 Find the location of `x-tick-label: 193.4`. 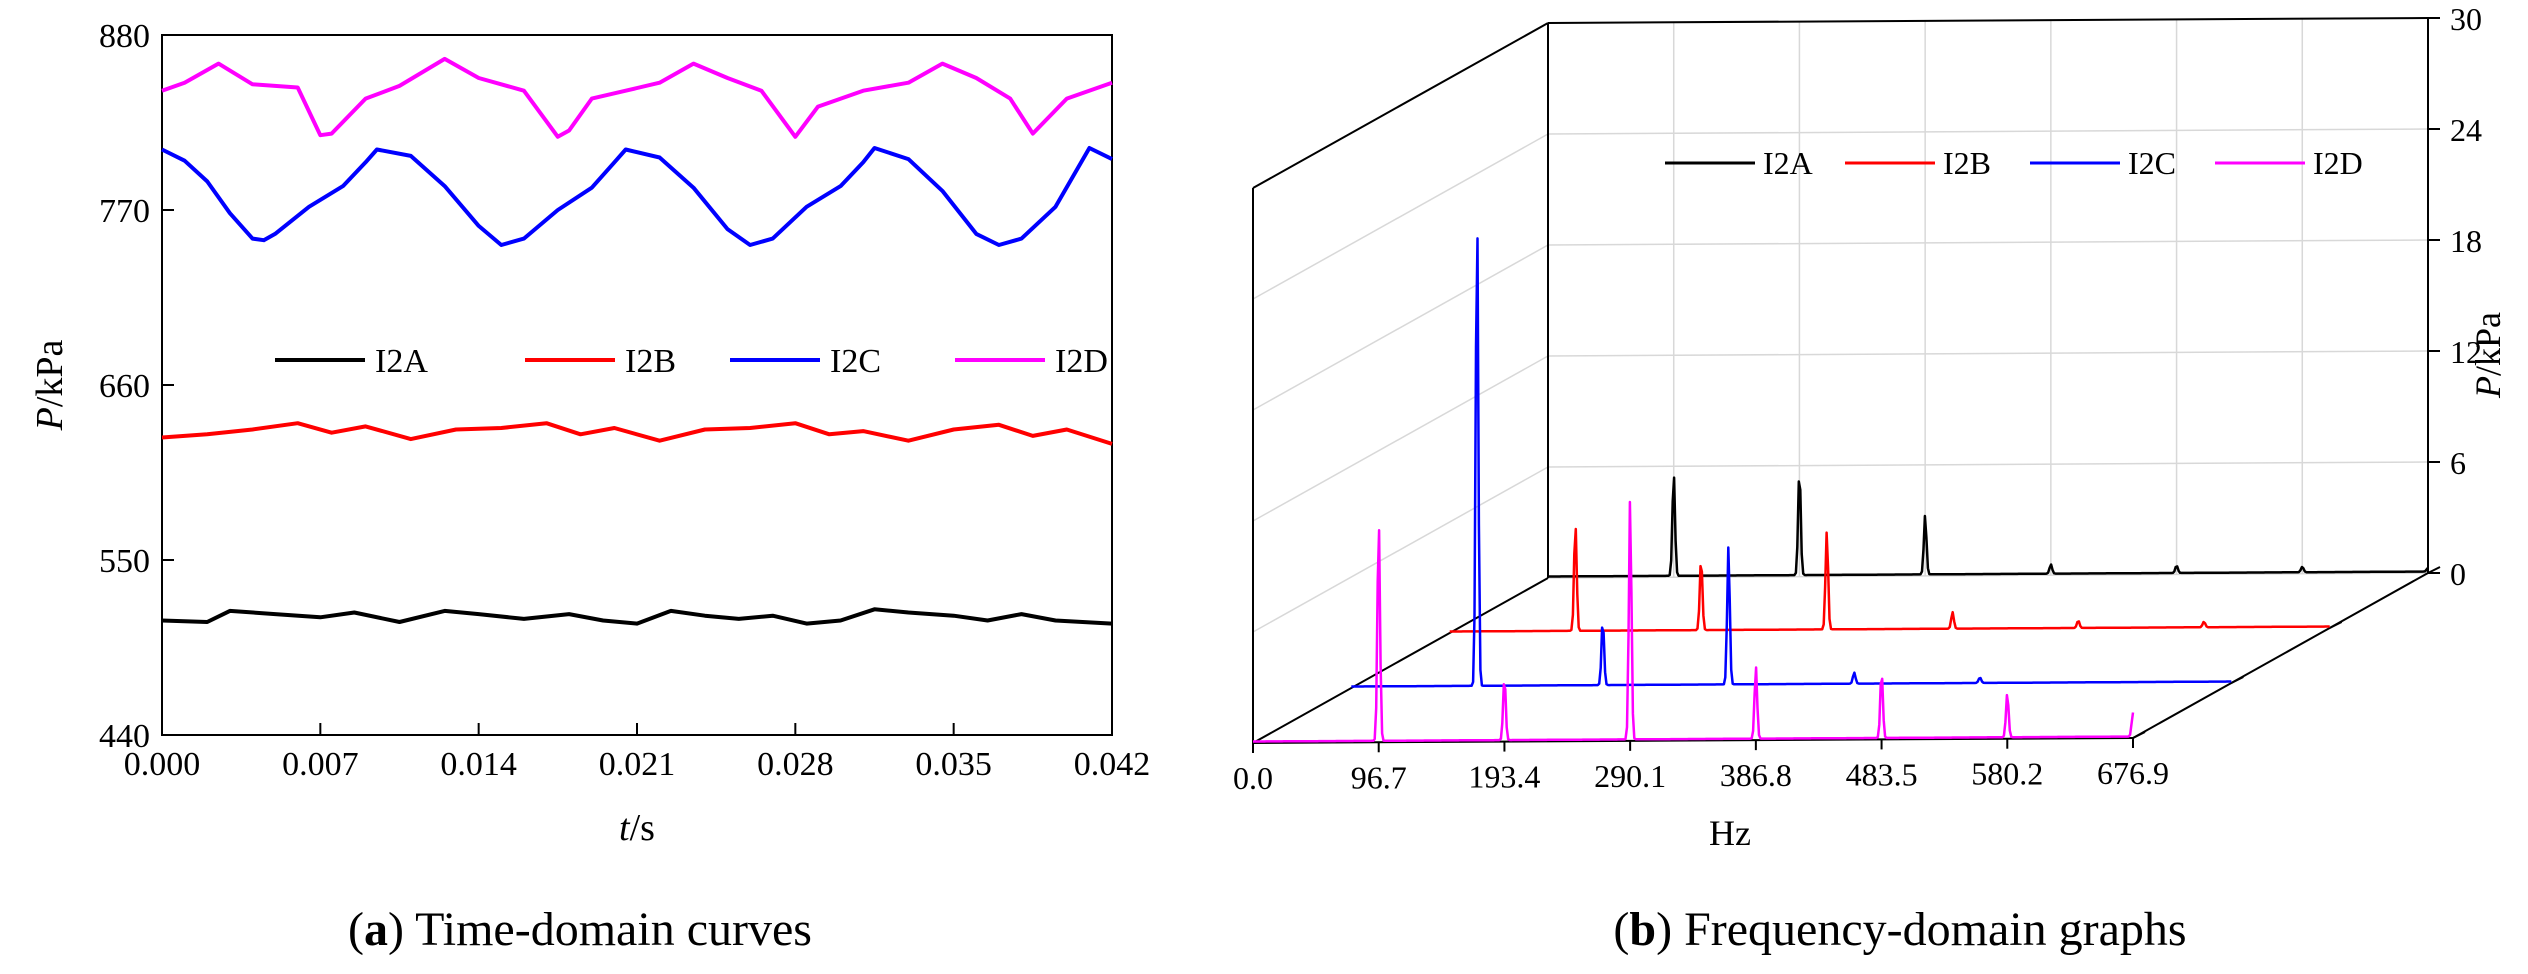

x-tick-label: 193.4 is located at coordinates (1504, 777).